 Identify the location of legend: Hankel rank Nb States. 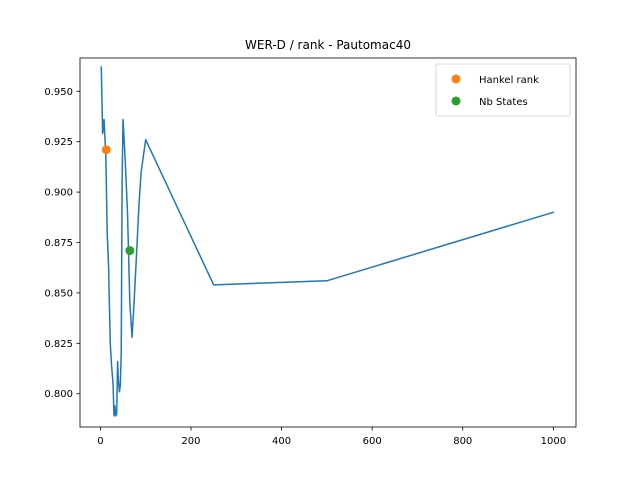
(503, 90).